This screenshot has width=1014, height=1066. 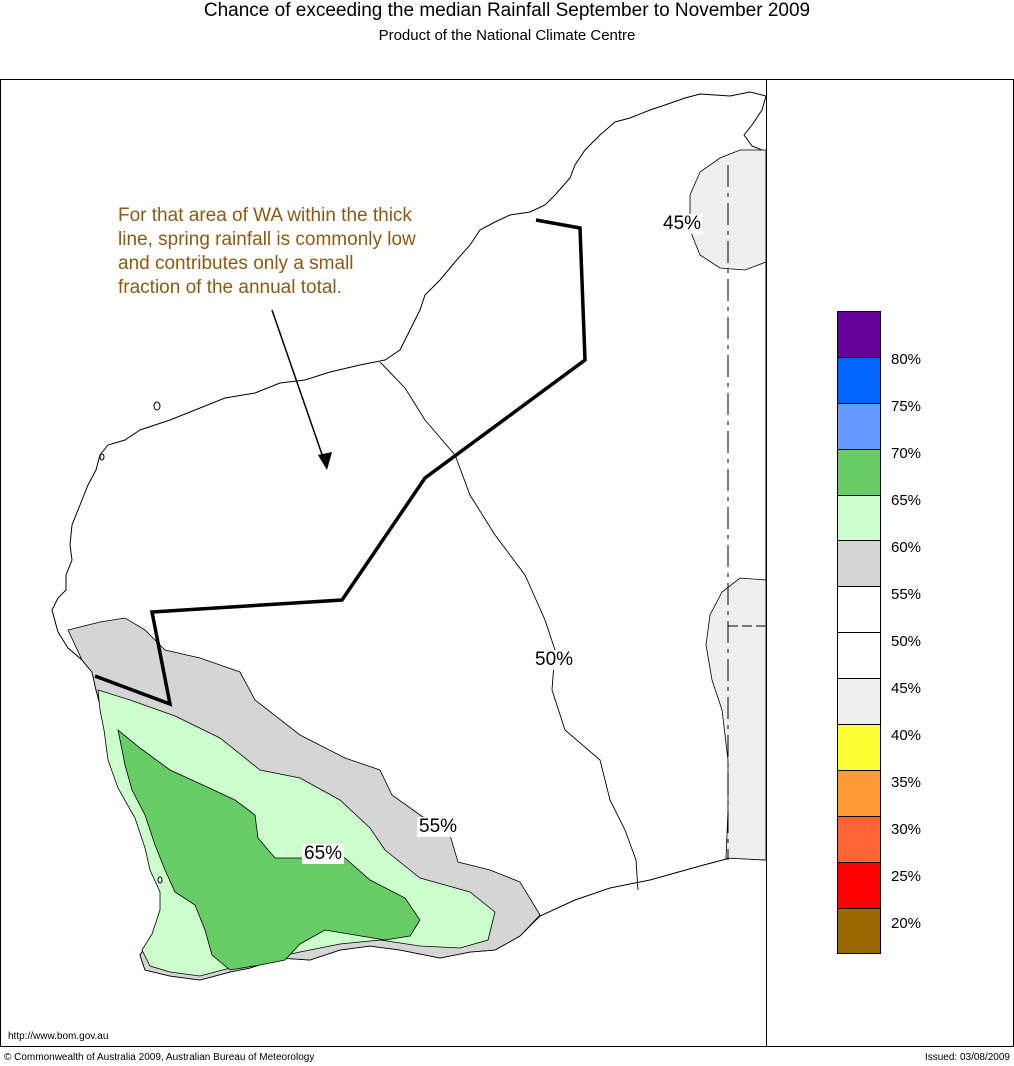 What do you see at coordinates (554, 659) in the screenshot?
I see `contour-label-50: 50%` at bounding box center [554, 659].